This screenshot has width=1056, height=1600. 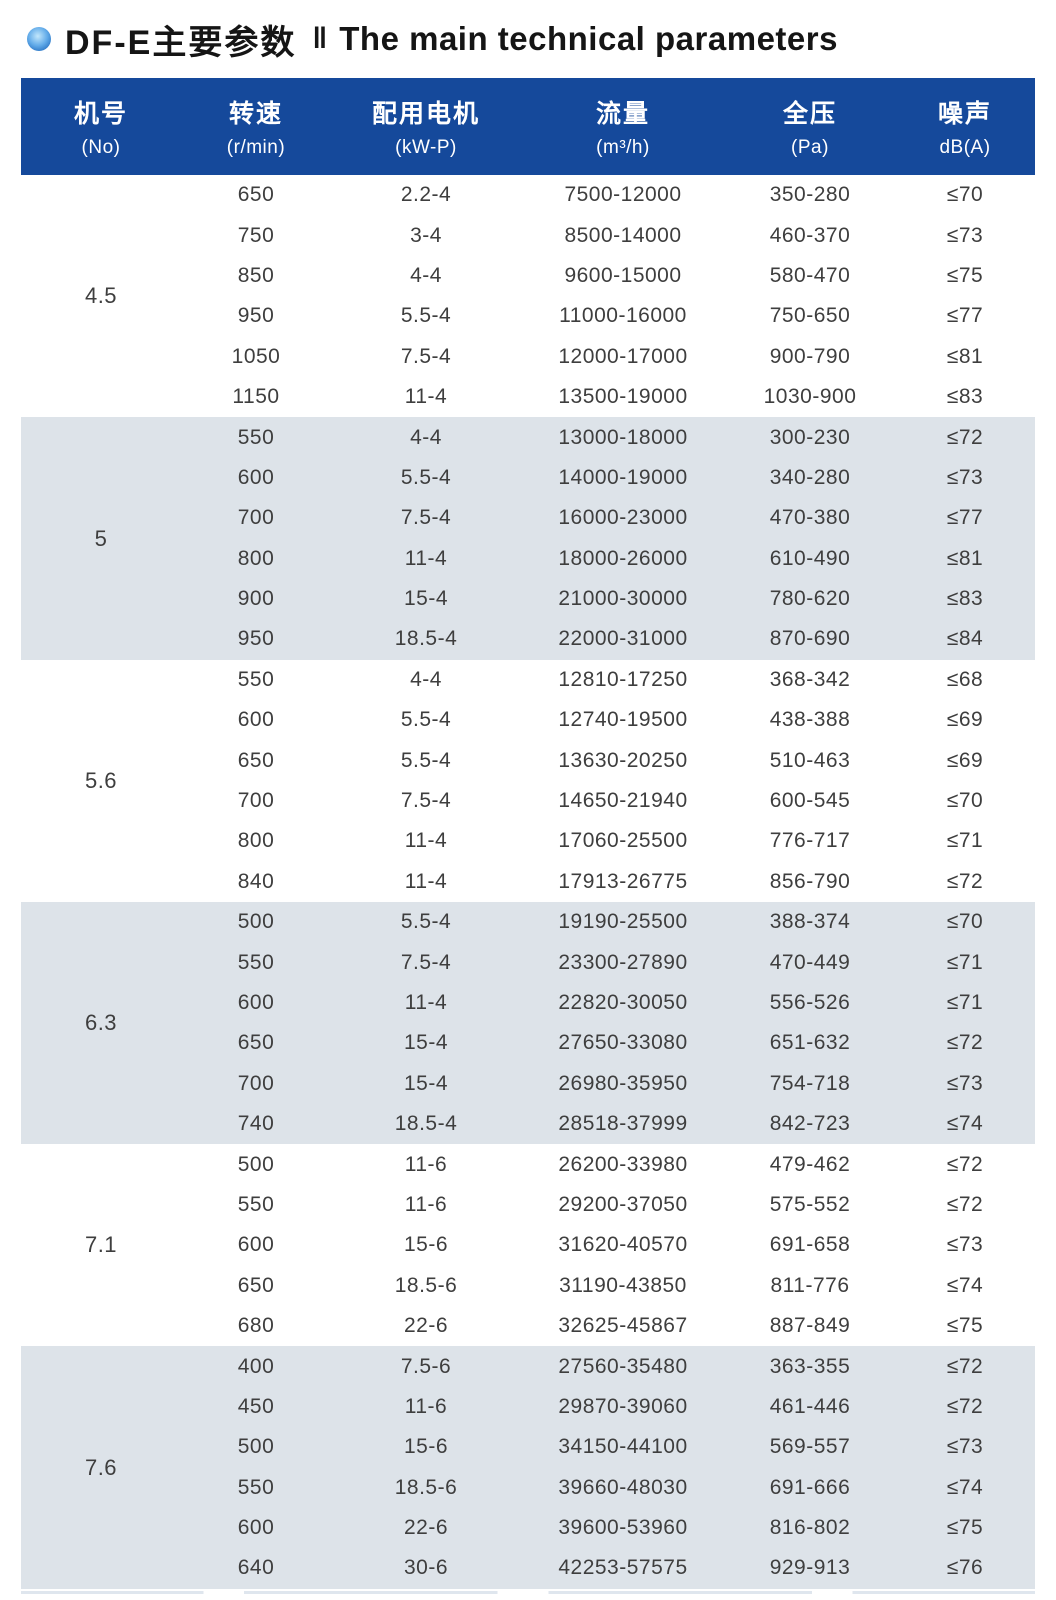 What do you see at coordinates (810, 1164) in the screenshot?
I see `pressure-cell: 479-462` at bounding box center [810, 1164].